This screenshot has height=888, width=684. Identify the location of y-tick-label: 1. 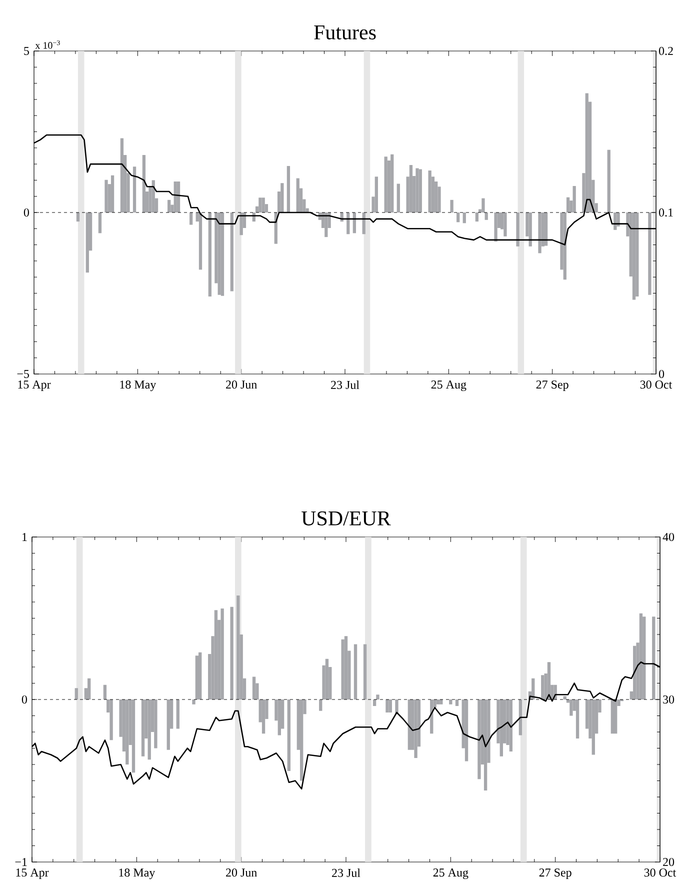
(24, 537).